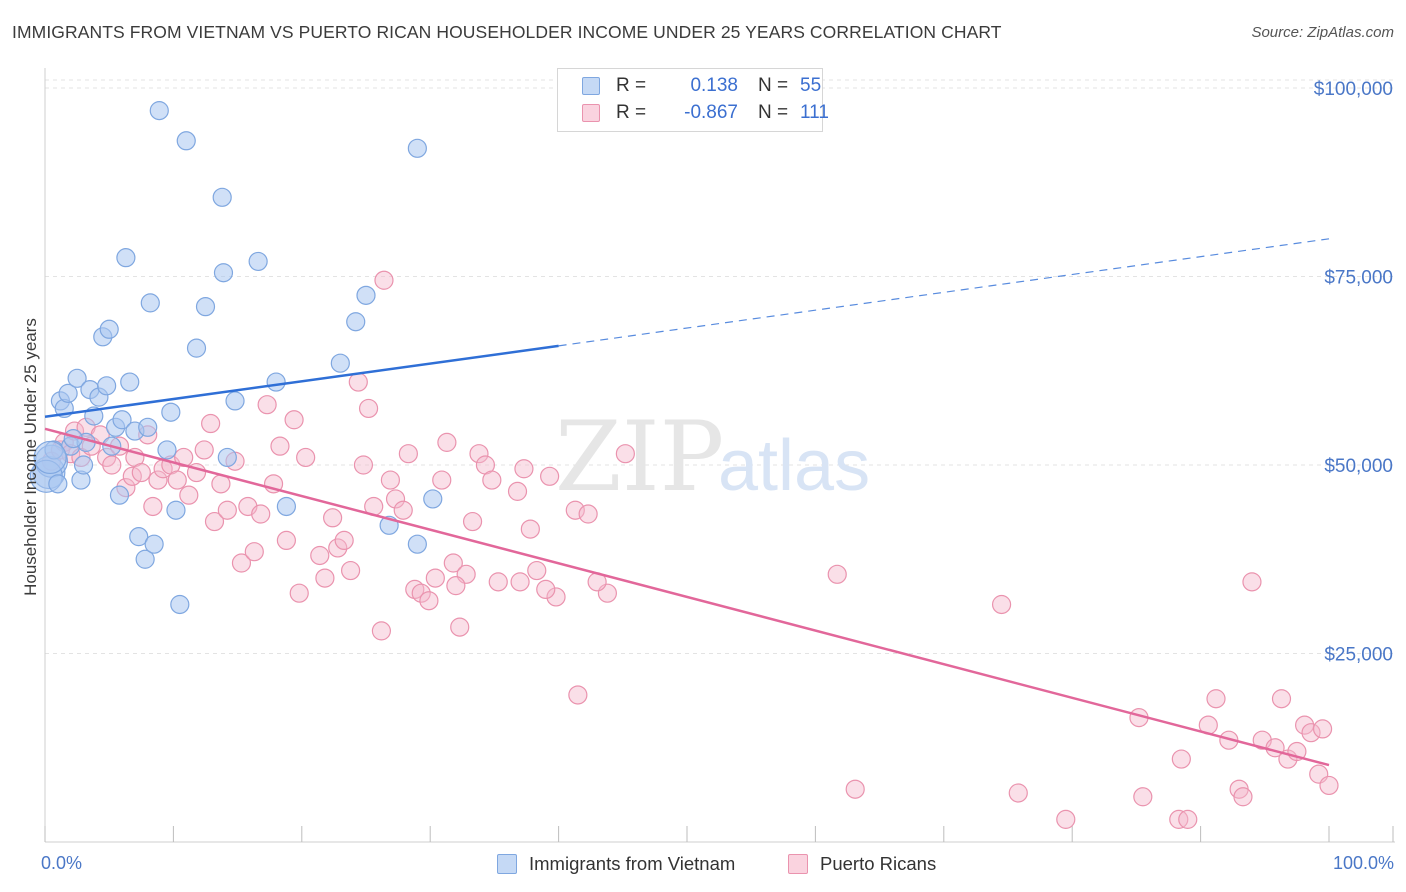  I want to click on legend-row-vietnam: R = 0.138 N = 55, so click(701, 86).